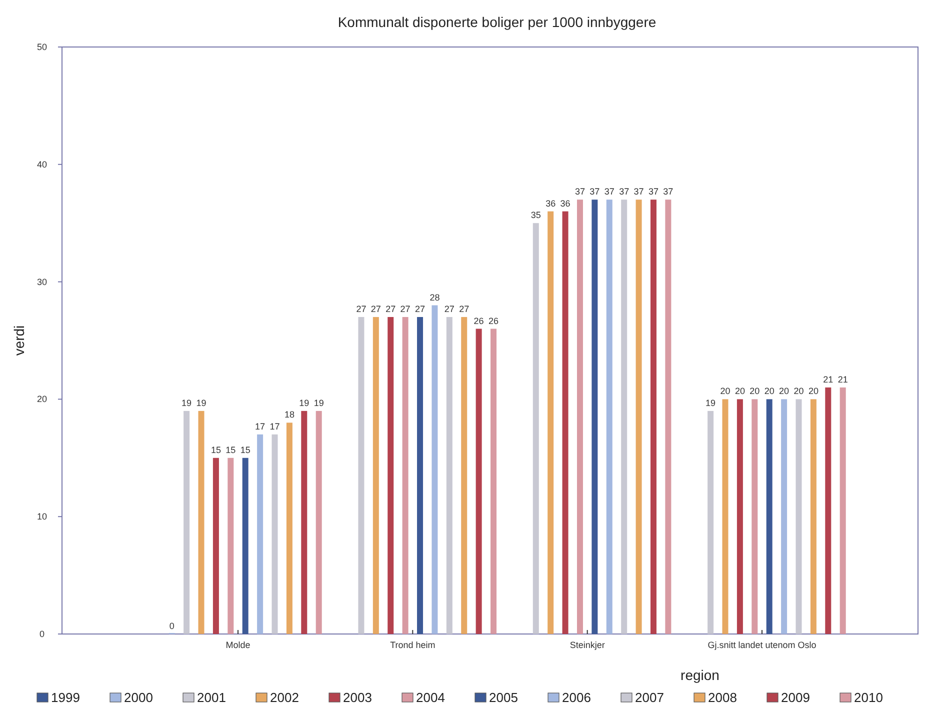 This screenshot has width=930, height=709. What do you see at coordinates (138, 697) in the screenshot?
I see `legend-label: 2000` at bounding box center [138, 697].